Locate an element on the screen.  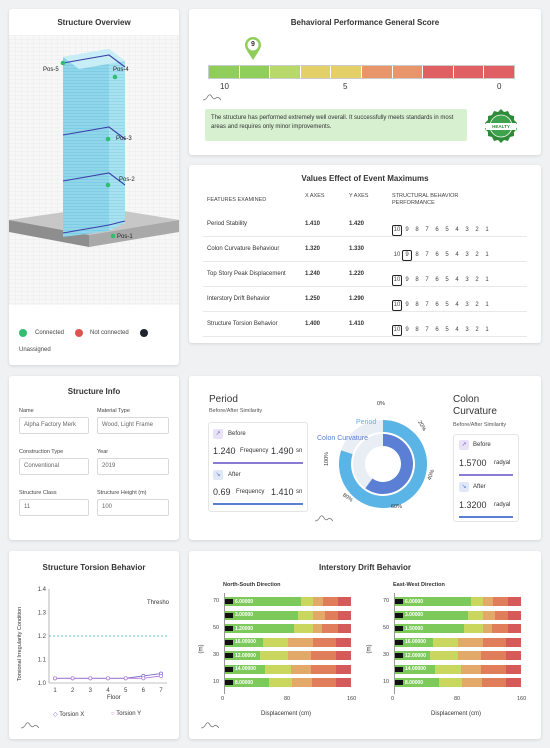
torsion-y-legend-icon: ○ is located at coordinates (113, 714).